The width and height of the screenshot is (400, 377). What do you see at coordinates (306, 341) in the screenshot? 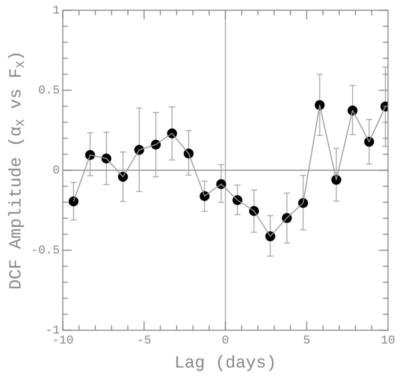
I see `x-tick-label: 5` at bounding box center [306, 341].